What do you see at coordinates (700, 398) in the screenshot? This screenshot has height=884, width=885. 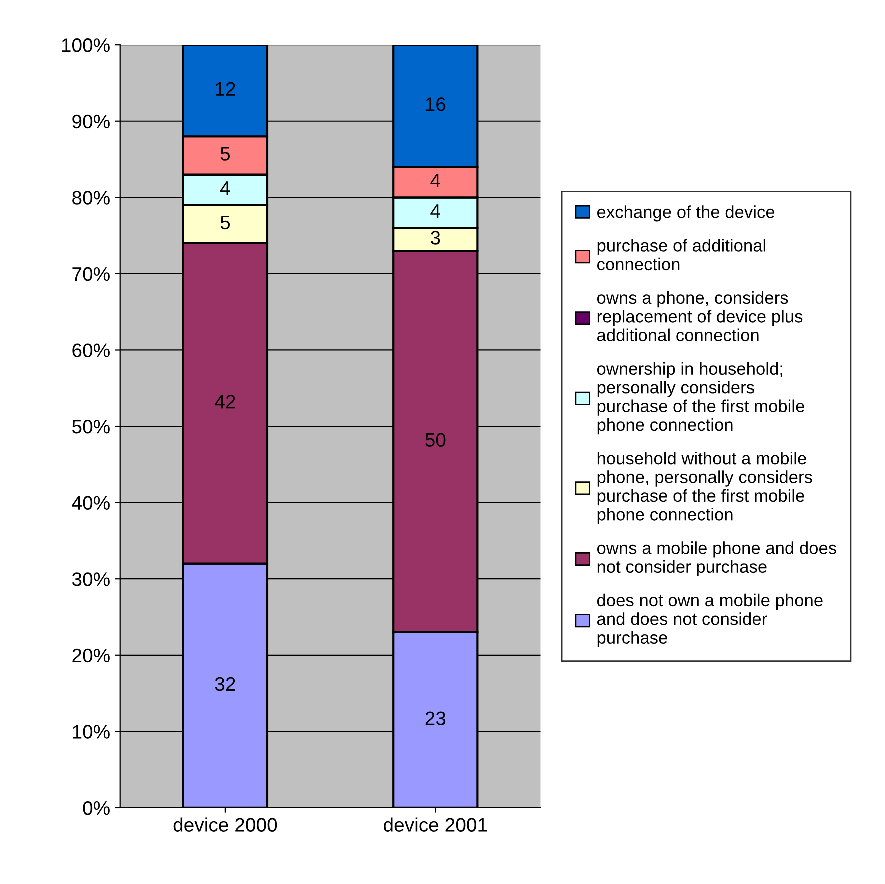 I see `legend-label: ownership in household; personally considers purchase of the first mobile phone connection` at bounding box center [700, 398].